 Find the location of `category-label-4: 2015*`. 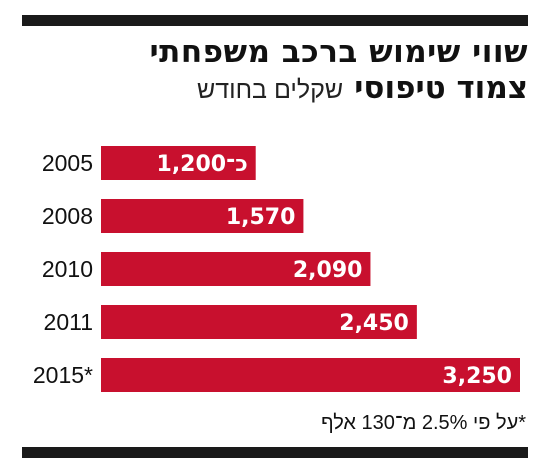

category-label-4: 2015* is located at coordinates (63, 375).